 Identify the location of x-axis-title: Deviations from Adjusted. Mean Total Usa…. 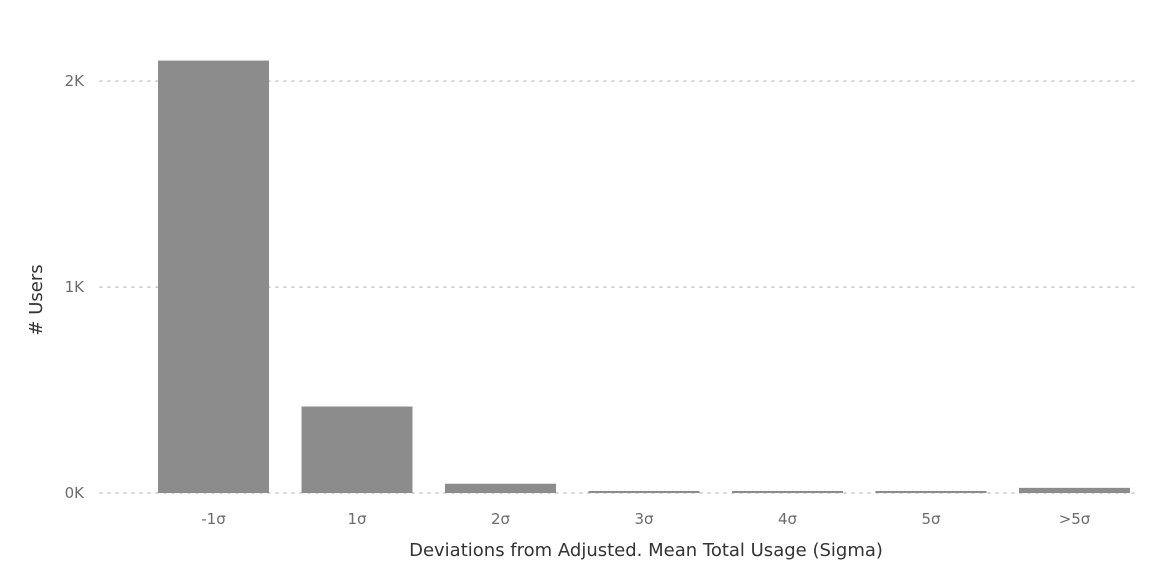
(646, 550).